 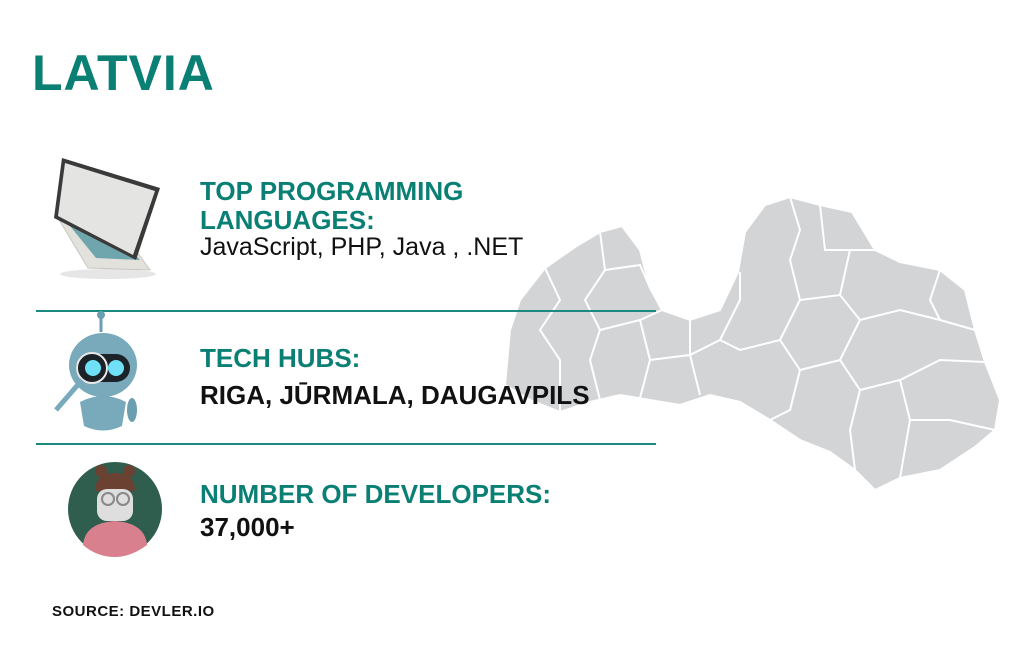 I want to click on developer-avatar-icon, so click(x=115, y=511).